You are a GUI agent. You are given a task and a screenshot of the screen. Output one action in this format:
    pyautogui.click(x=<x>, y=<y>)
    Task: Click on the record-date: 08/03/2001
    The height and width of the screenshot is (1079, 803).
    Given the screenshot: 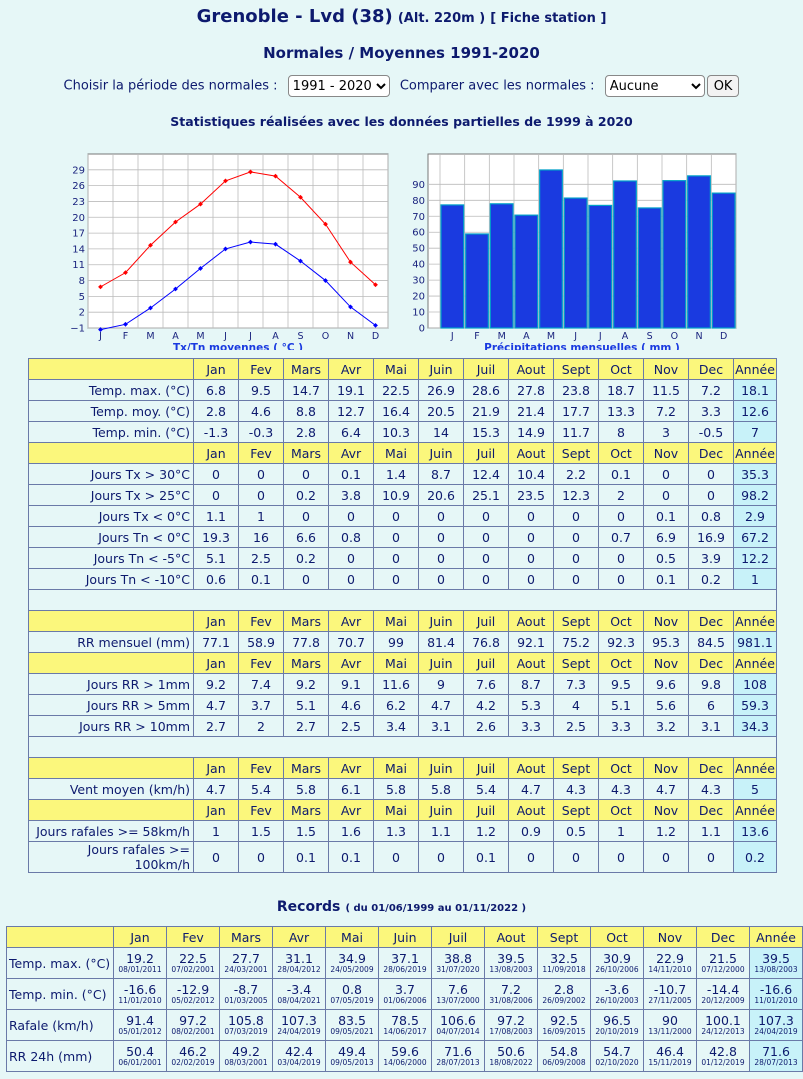 What is the action you would take?
    pyautogui.click(x=246, y=1062)
    